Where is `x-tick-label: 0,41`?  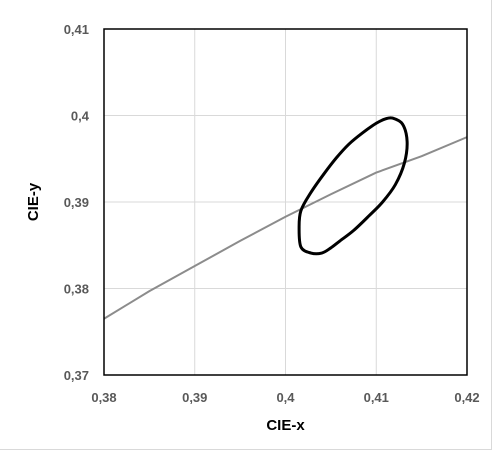 x-tick-label: 0,41 is located at coordinates (376, 397).